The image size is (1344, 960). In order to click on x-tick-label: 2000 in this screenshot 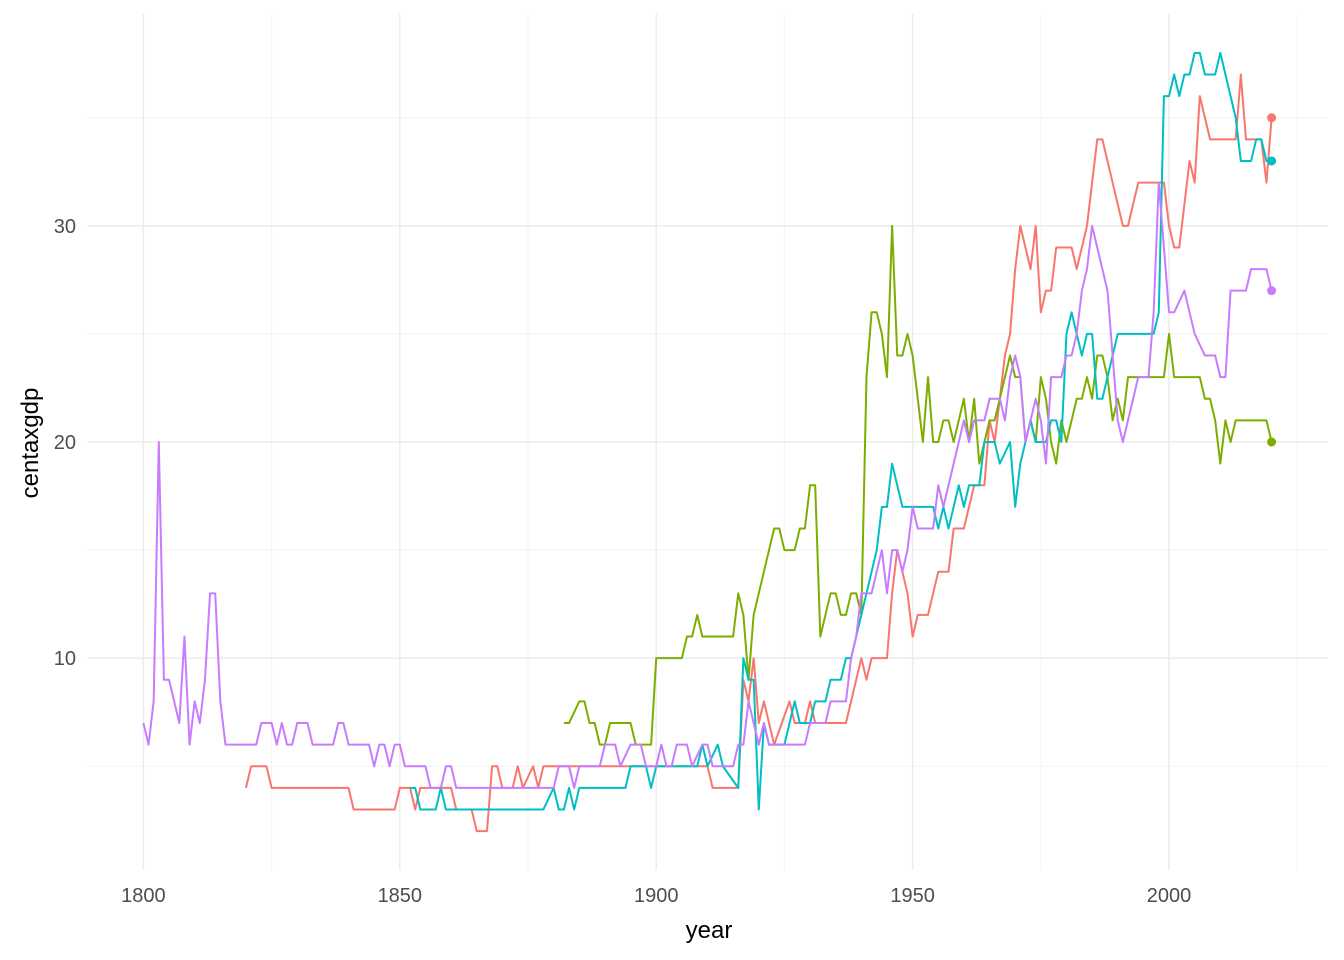, I will do `click(1169, 896)`.